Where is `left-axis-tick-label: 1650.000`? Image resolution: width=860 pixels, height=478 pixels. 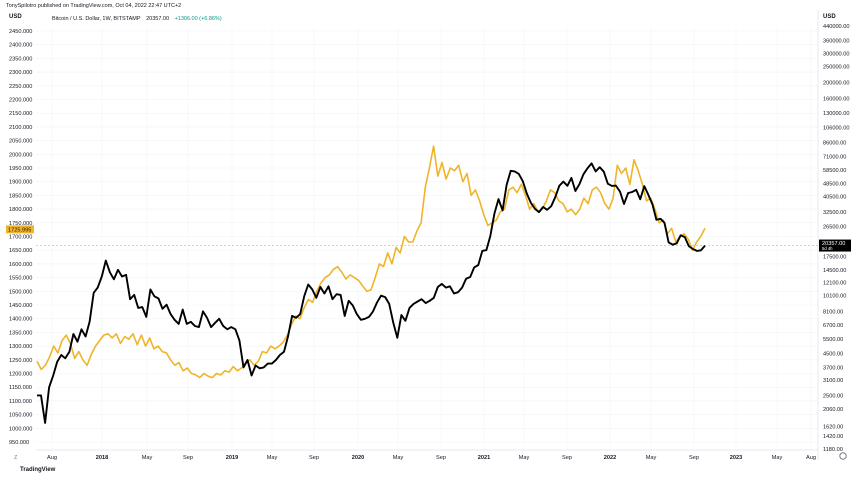 left-axis-tick-label: 1650.000 is located at coordinates (20, 251).